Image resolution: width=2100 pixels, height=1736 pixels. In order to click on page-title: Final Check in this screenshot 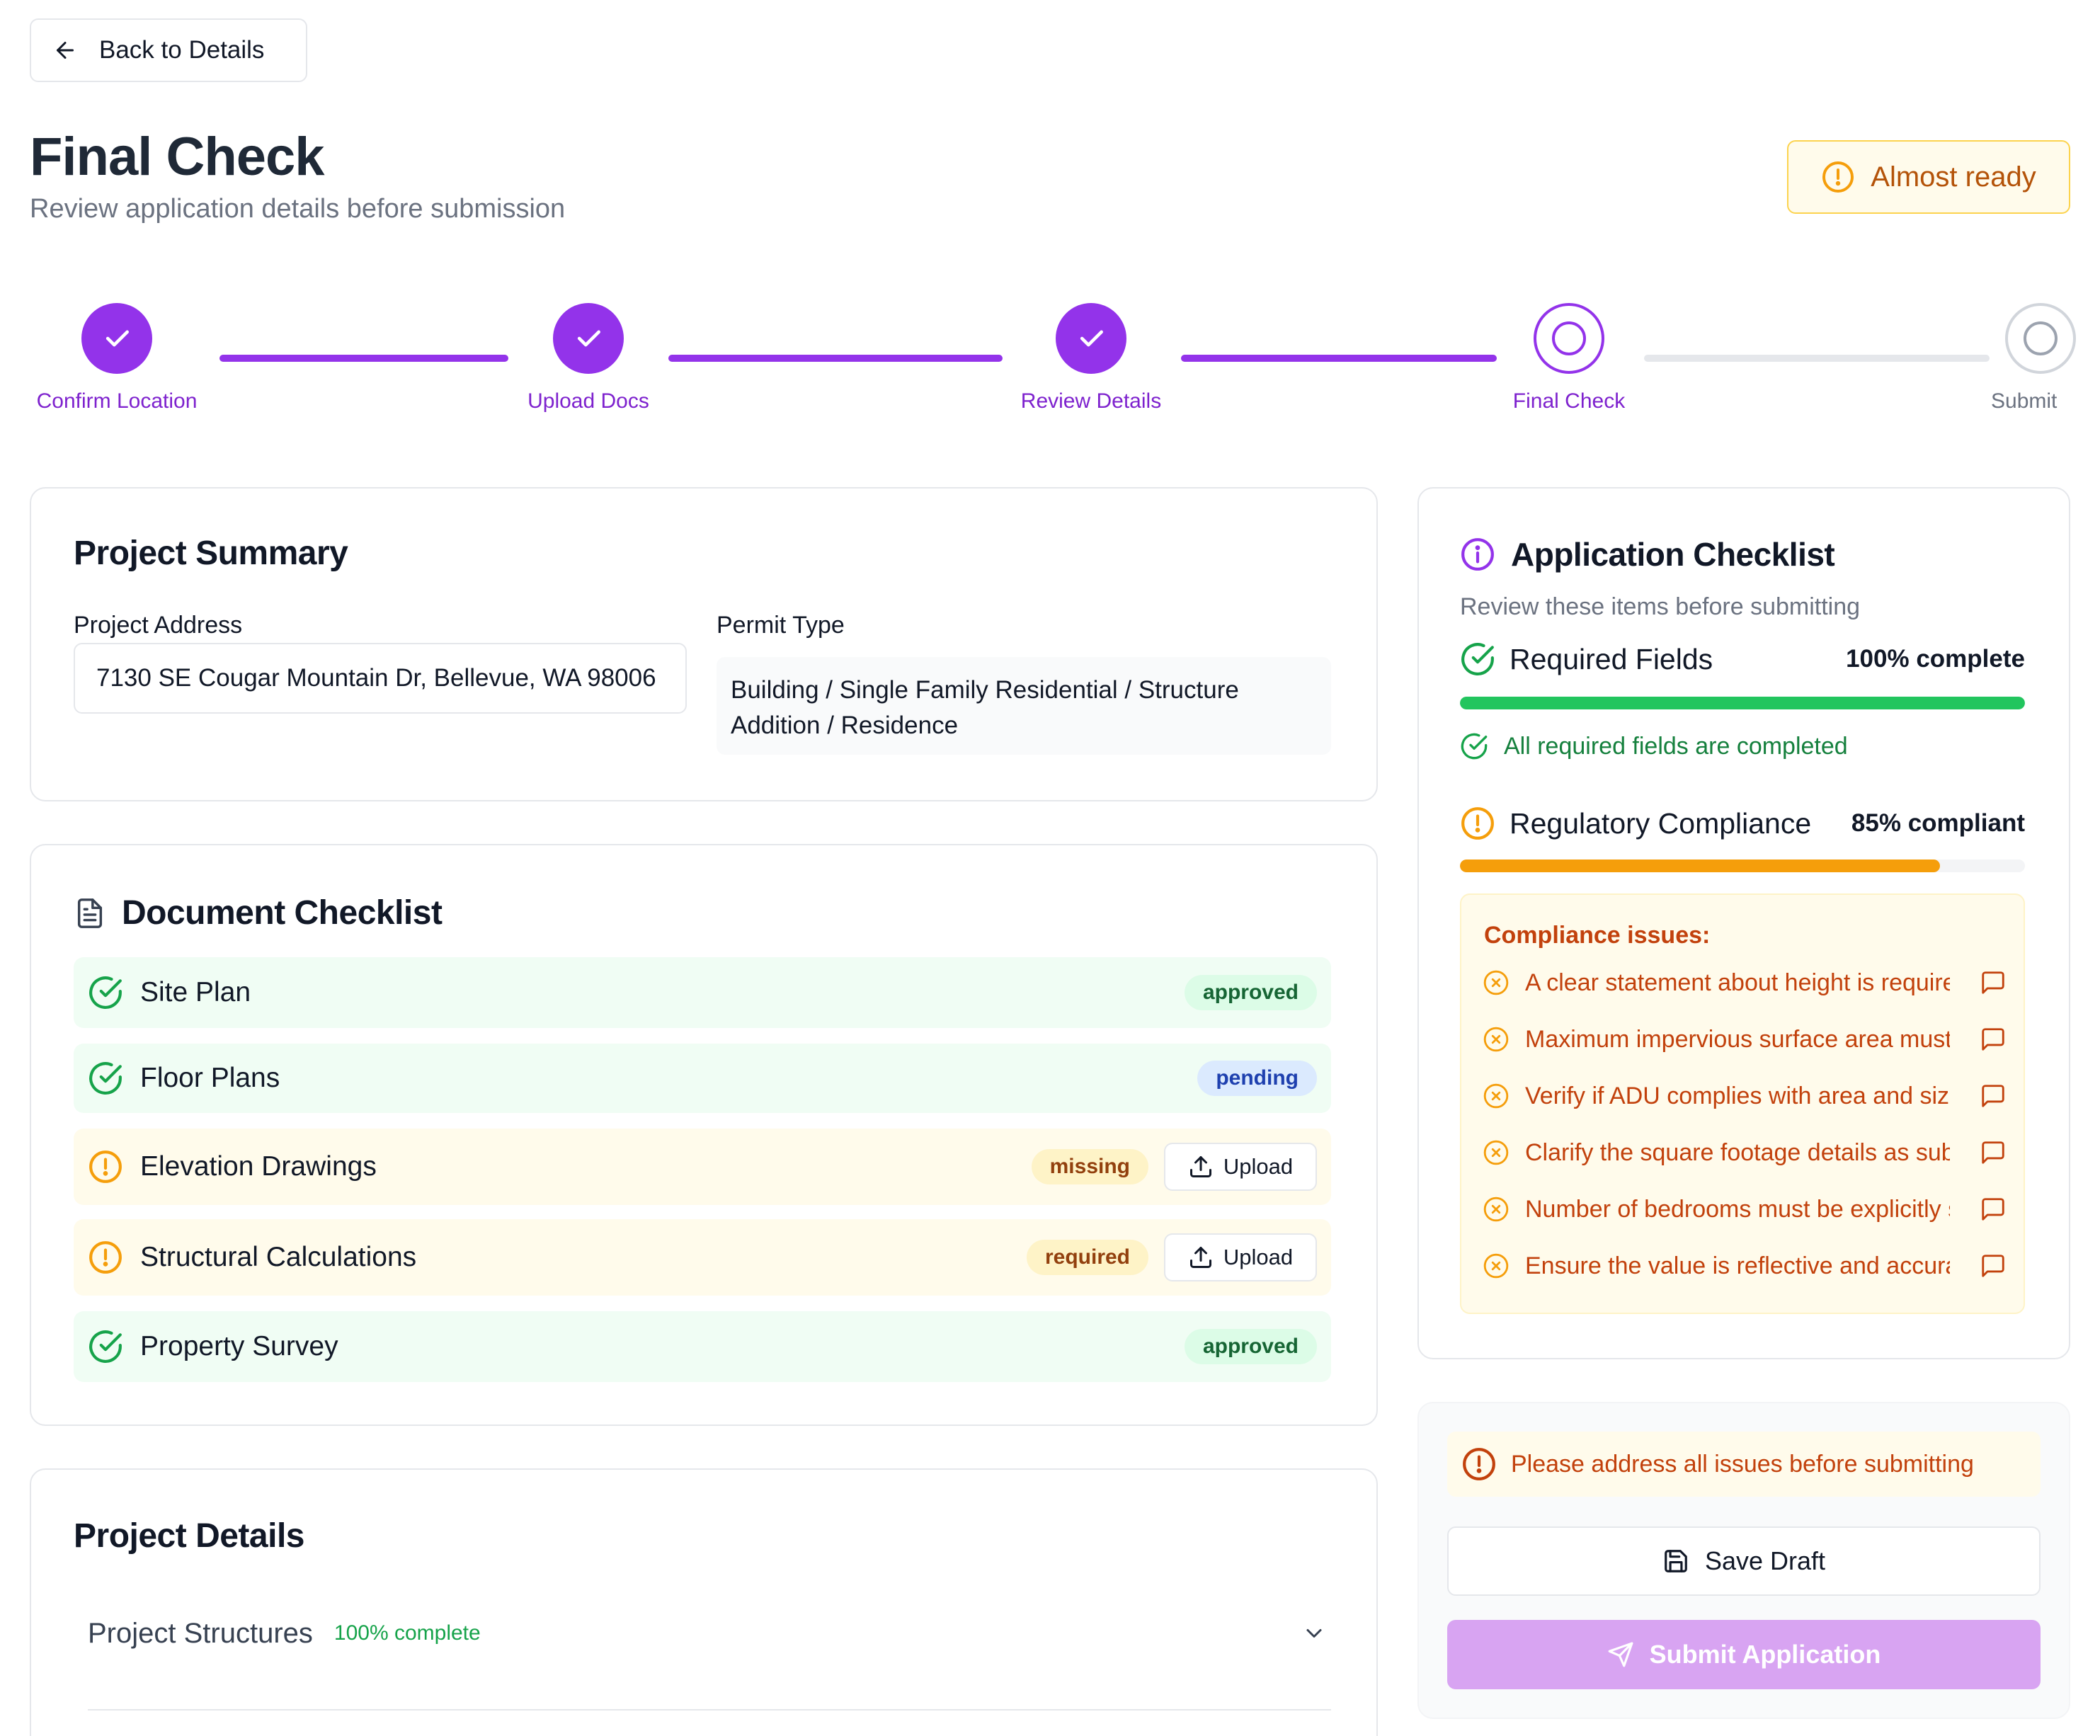, I will do `click(177, 157)`.